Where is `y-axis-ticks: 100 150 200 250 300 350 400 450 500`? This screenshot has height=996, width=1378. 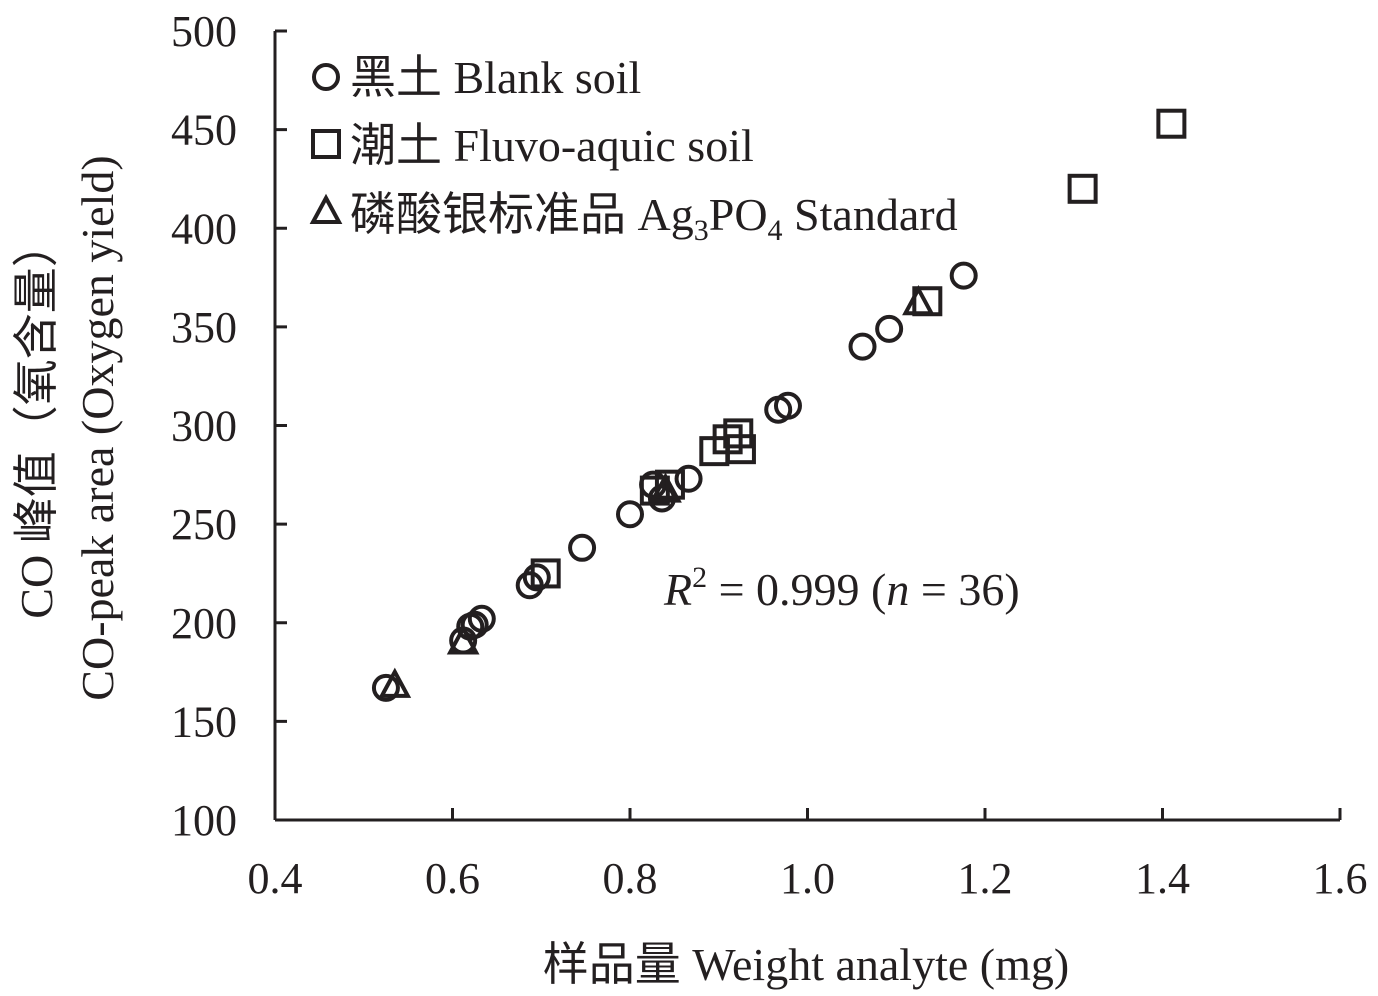
y-axis-ticks: 100 150 200 250 300 350 400 450 500 is located at coordinates (229, 426).